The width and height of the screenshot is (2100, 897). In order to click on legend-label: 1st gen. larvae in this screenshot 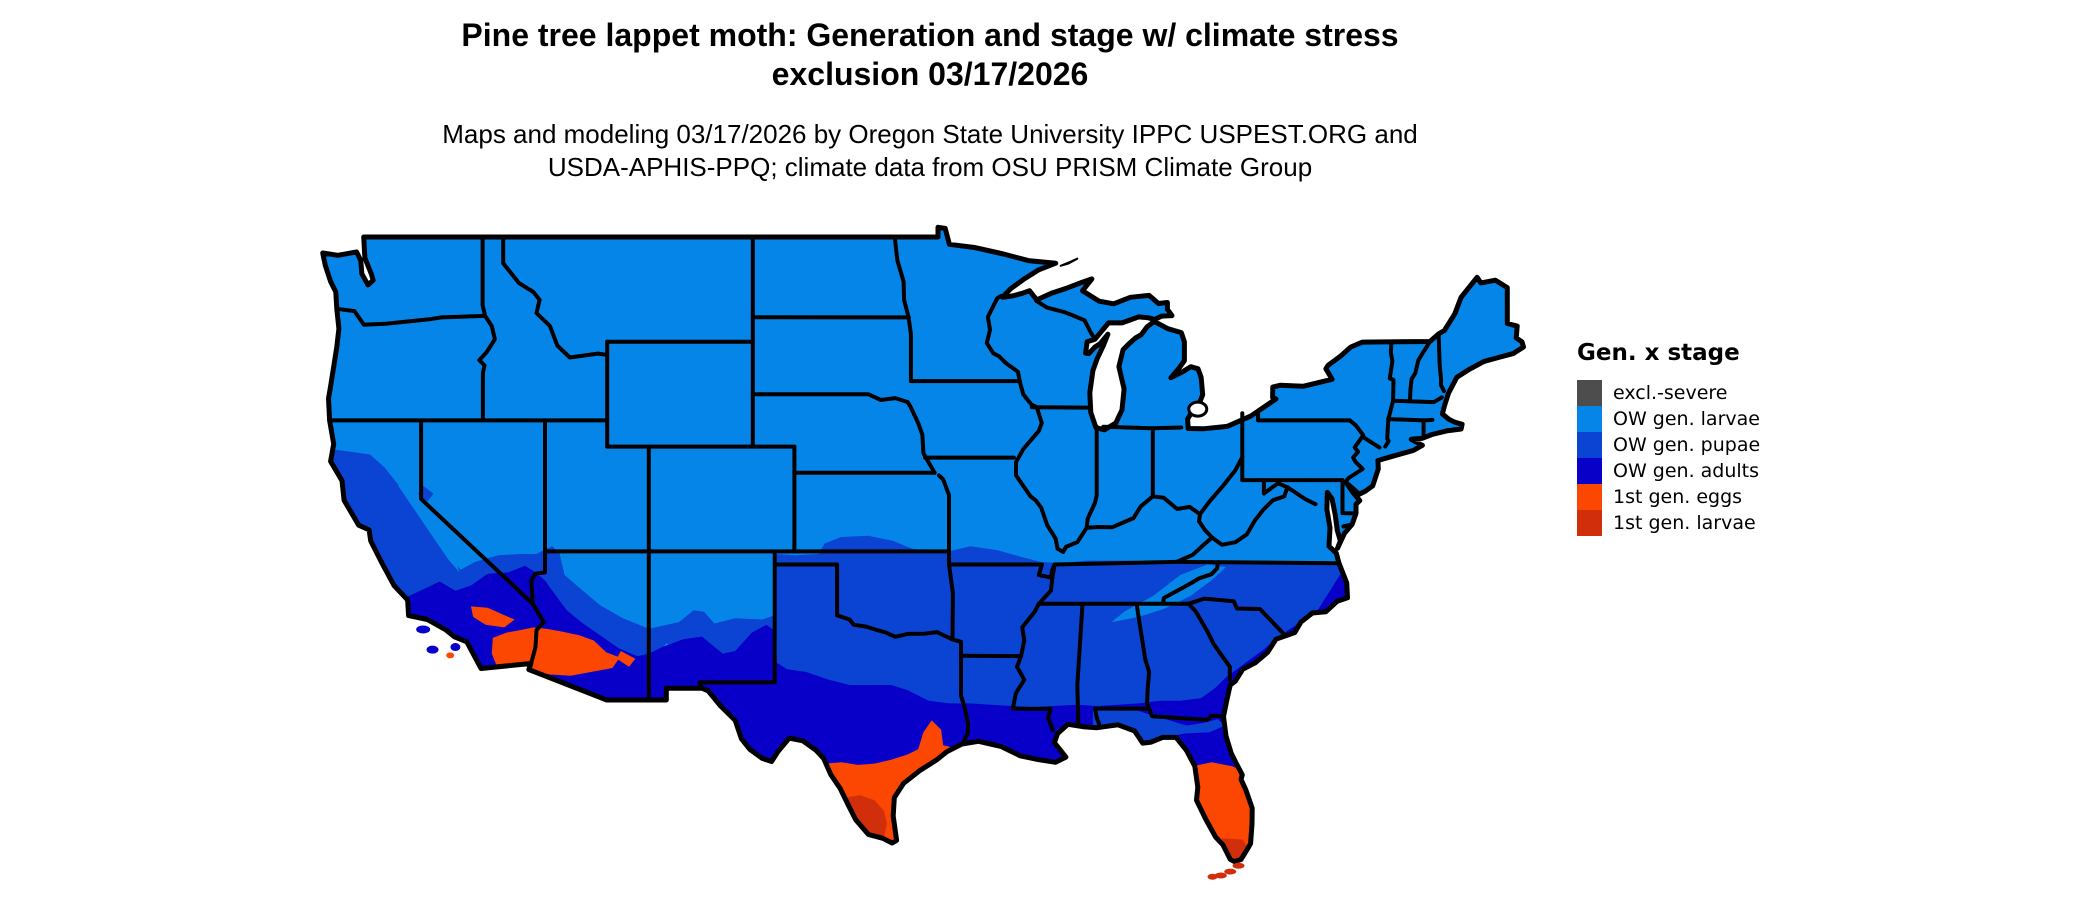, I will do `click(1684, 523)`.